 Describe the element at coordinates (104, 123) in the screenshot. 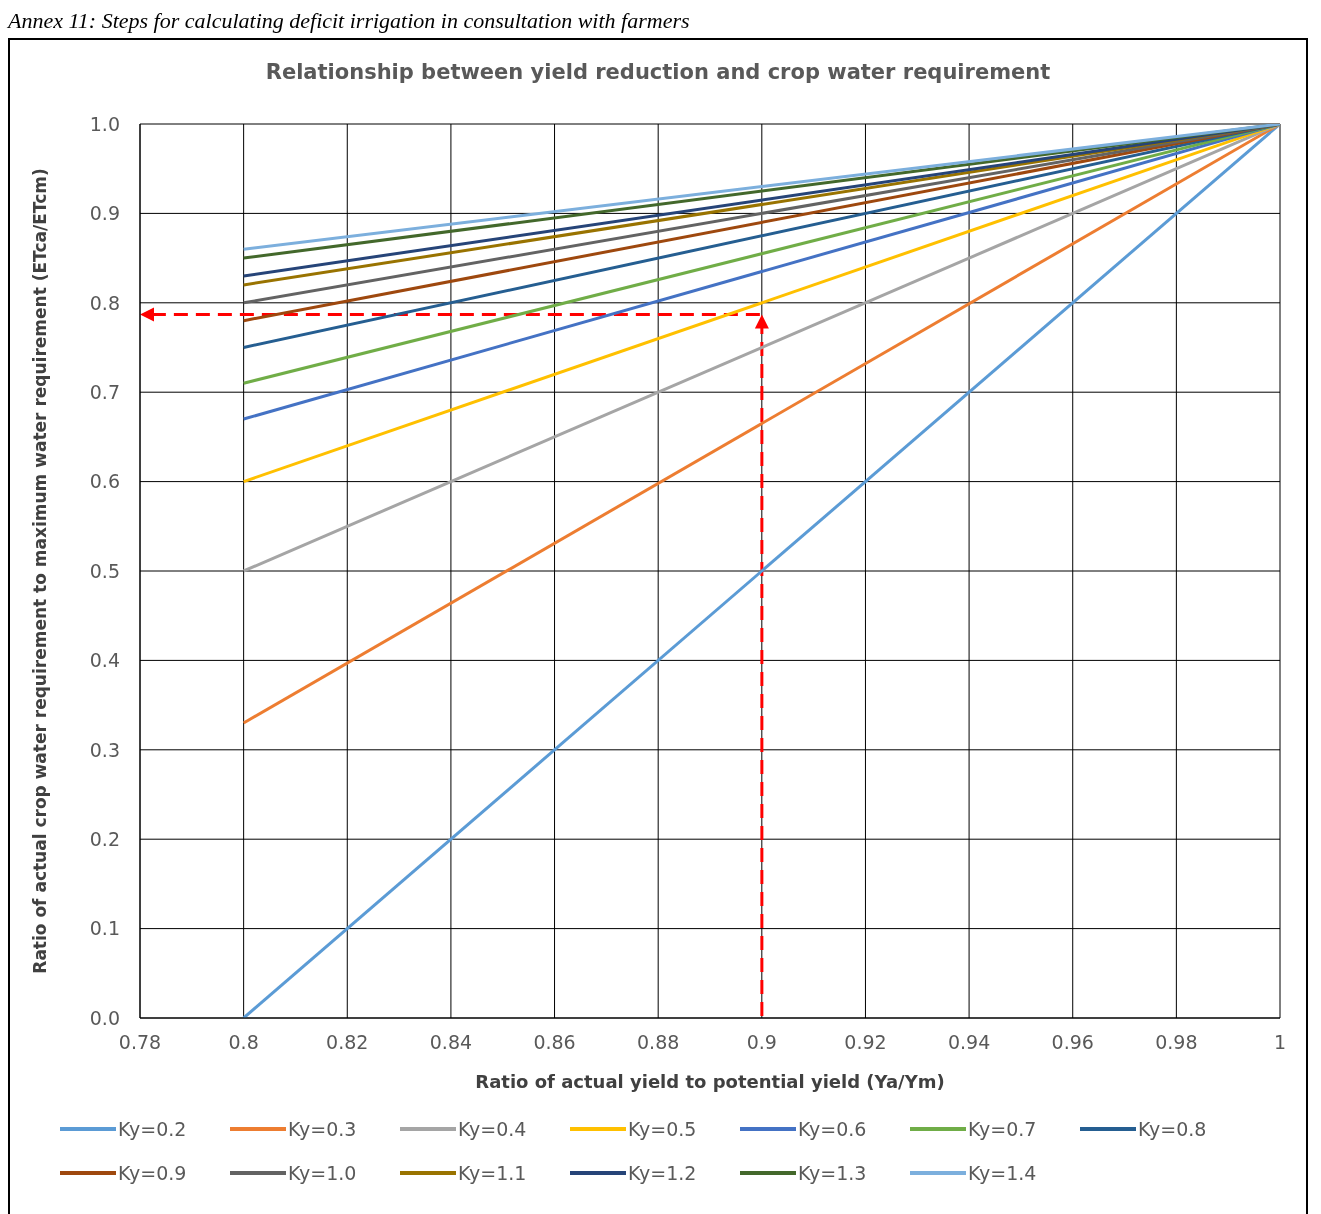

I see `y-tick-label: 1.0` at that location.